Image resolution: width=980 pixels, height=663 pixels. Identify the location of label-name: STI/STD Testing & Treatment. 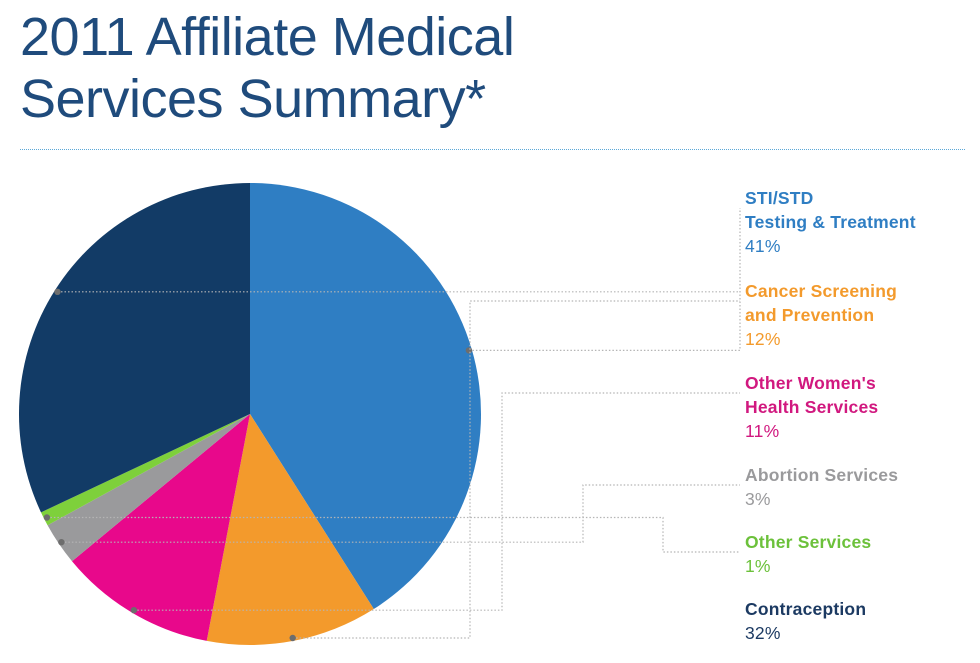
(830, 210).